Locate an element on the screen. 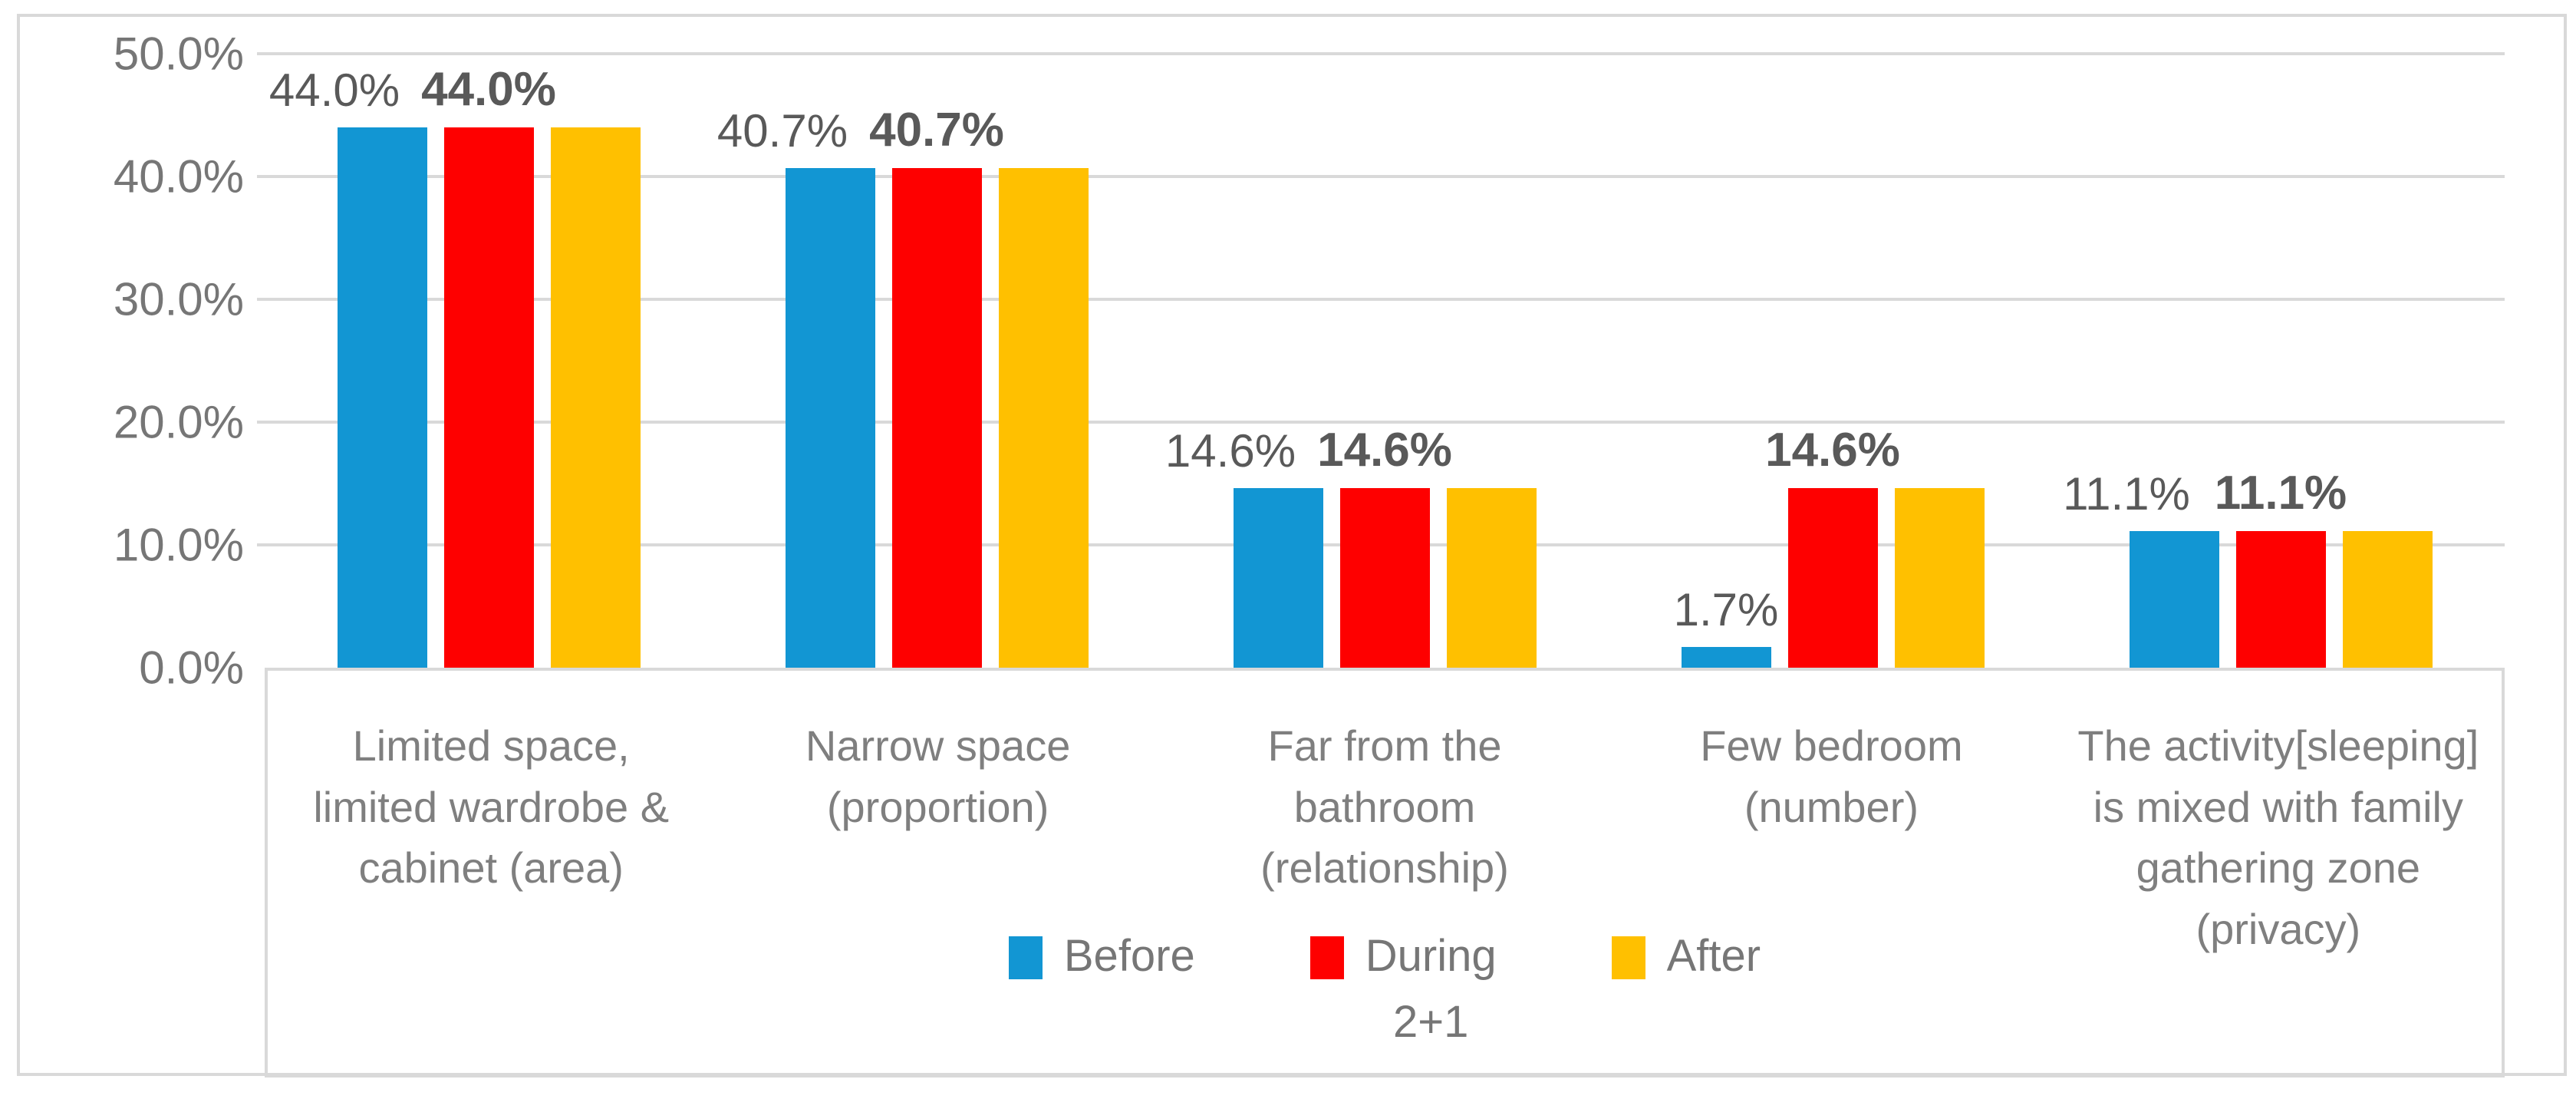 This screenshot has width=2576, height=1099. legend: Before During 2+1 After is located at coordinates (1385, 989).